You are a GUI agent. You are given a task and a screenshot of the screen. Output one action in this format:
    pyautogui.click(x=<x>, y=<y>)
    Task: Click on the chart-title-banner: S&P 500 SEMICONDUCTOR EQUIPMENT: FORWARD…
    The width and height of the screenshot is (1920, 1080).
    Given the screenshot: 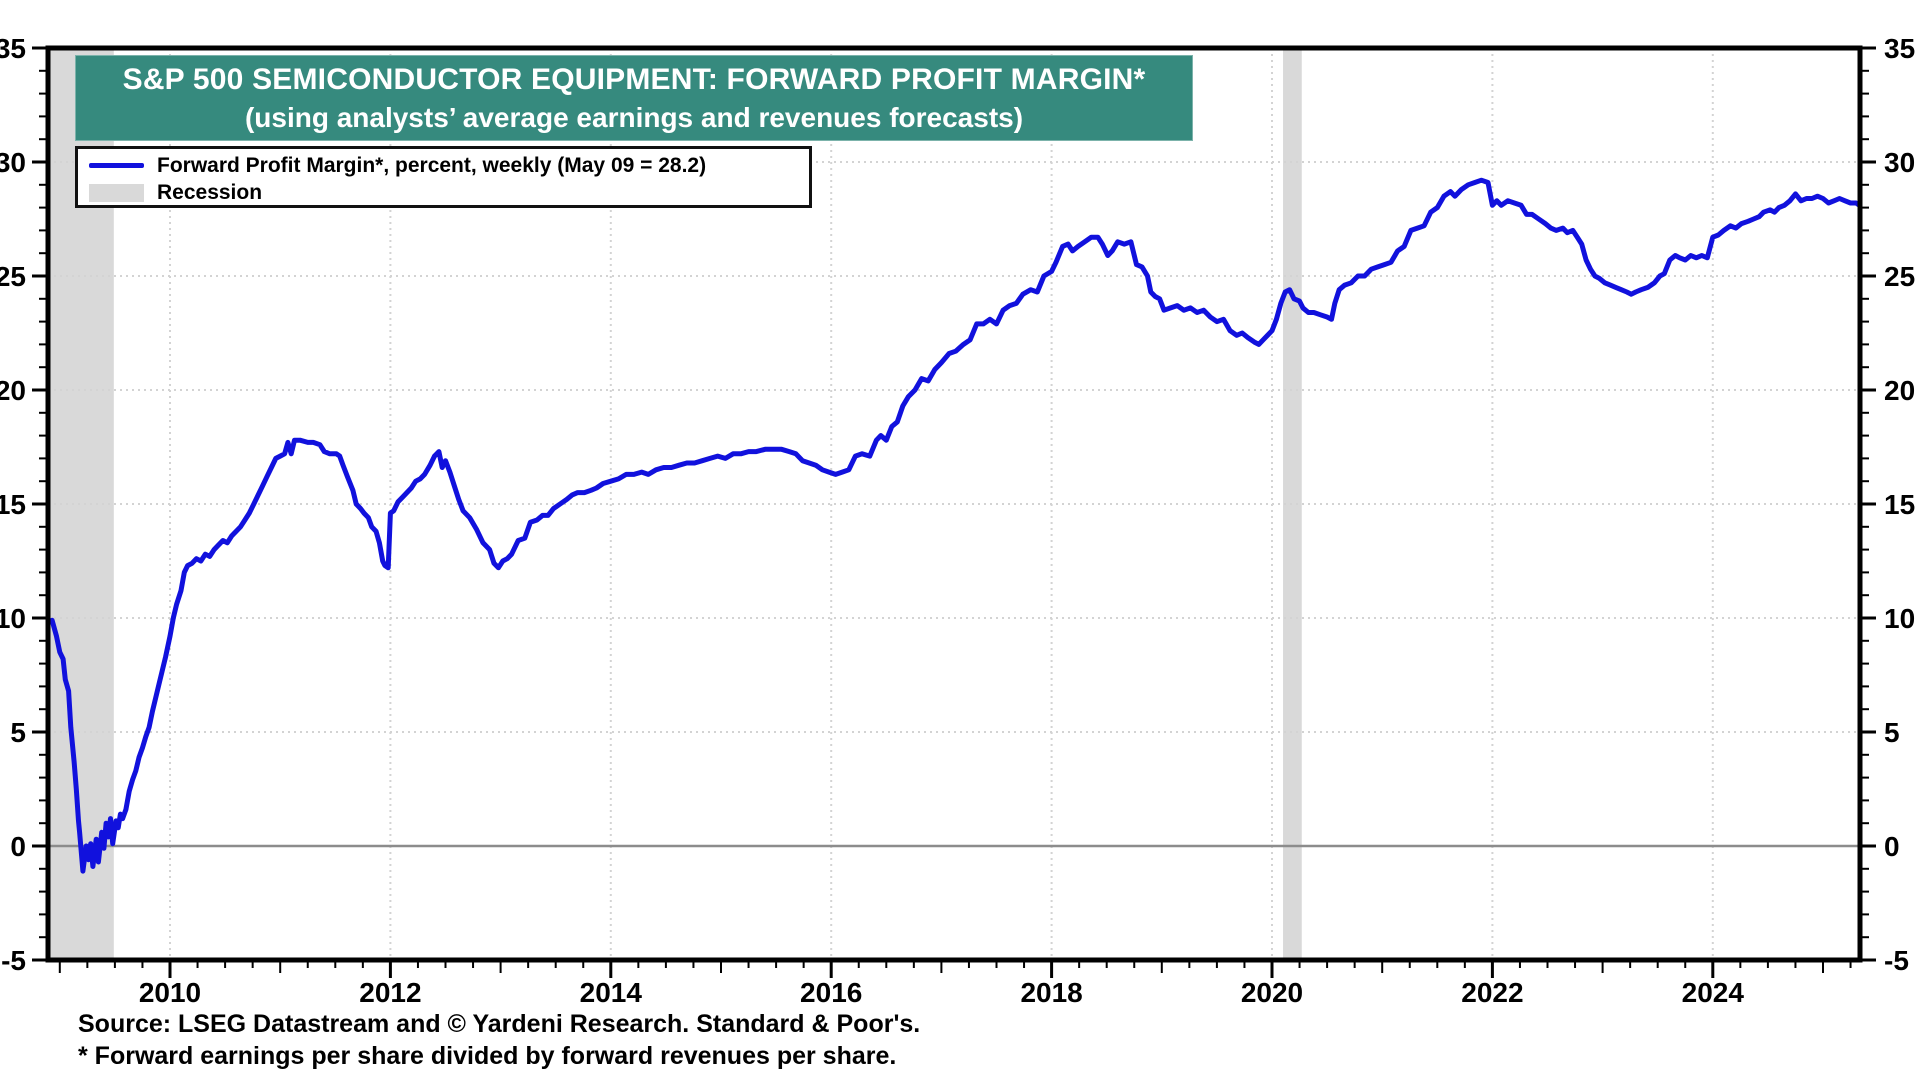 What is the action you would take?
    pyautogui.click(x=634, y=98)
    